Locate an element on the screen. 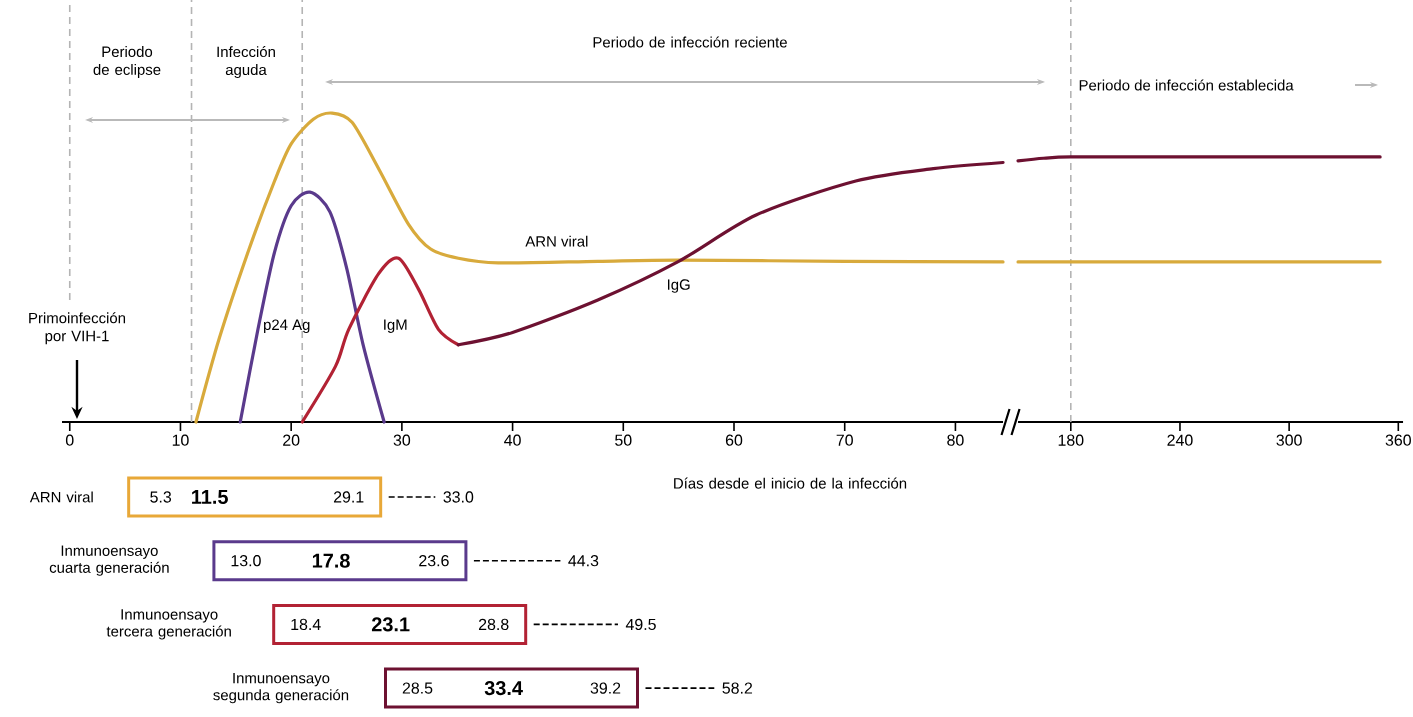  x-axis-title: Días desde el inicio de la infección is located at coordinates (790, 483).